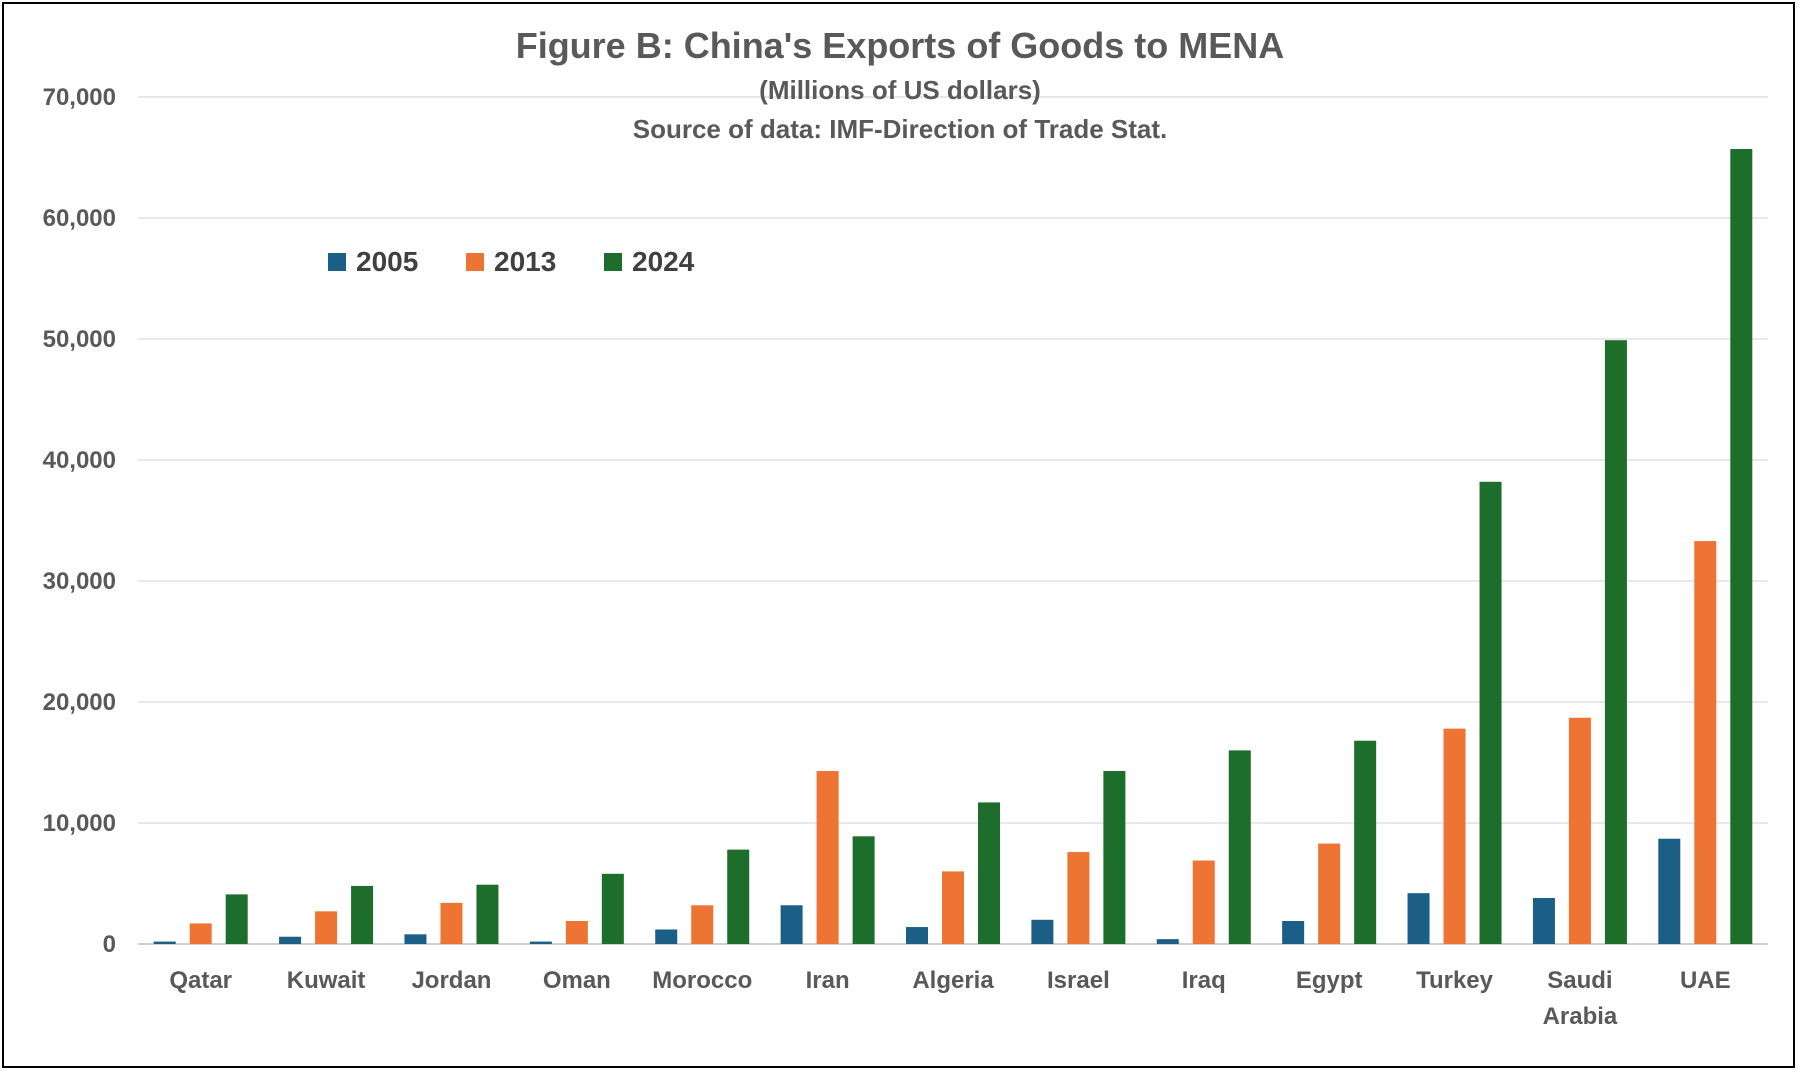 The width and height of the screenshot is (1801, 1074). I want to click on bar-2013-morocco, so click(702, 924).